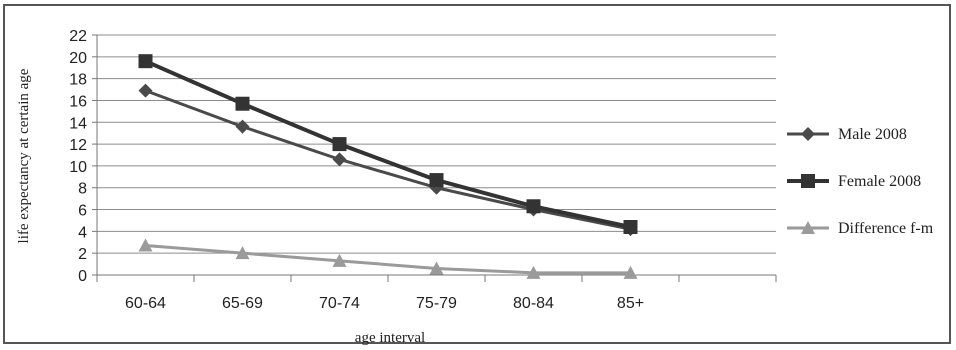 The image size is (956, 350). I want to click on x-axis-label: age interval, so click(390, 338).